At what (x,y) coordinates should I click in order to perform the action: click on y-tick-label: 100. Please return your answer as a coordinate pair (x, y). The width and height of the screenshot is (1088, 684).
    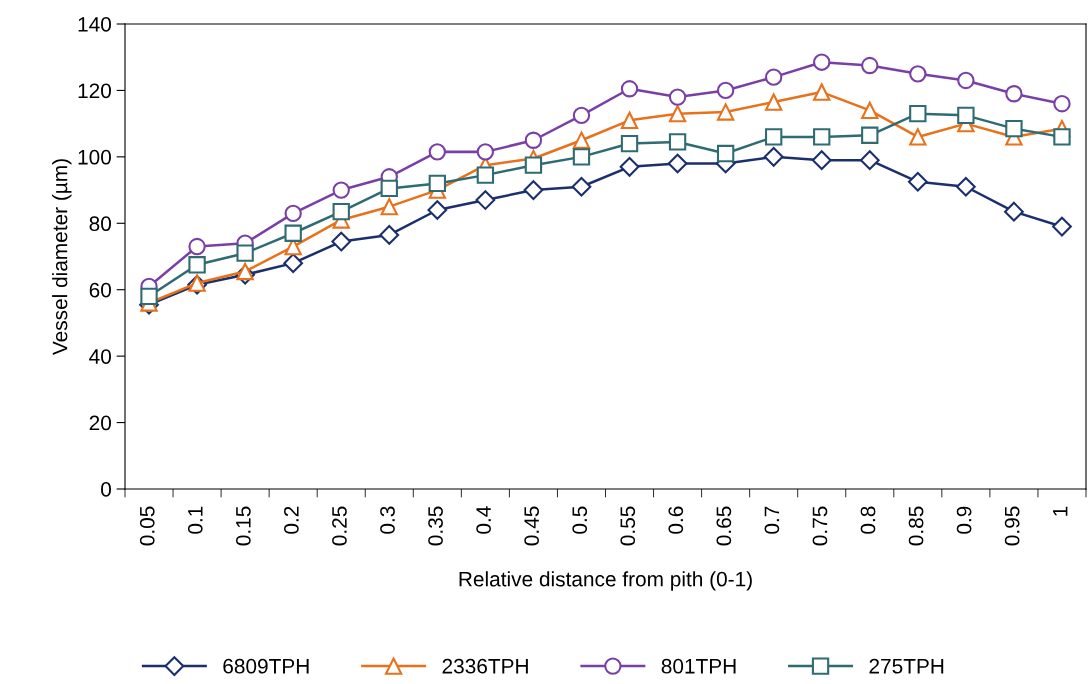
    Looking at the image, I should click on (94, 157).